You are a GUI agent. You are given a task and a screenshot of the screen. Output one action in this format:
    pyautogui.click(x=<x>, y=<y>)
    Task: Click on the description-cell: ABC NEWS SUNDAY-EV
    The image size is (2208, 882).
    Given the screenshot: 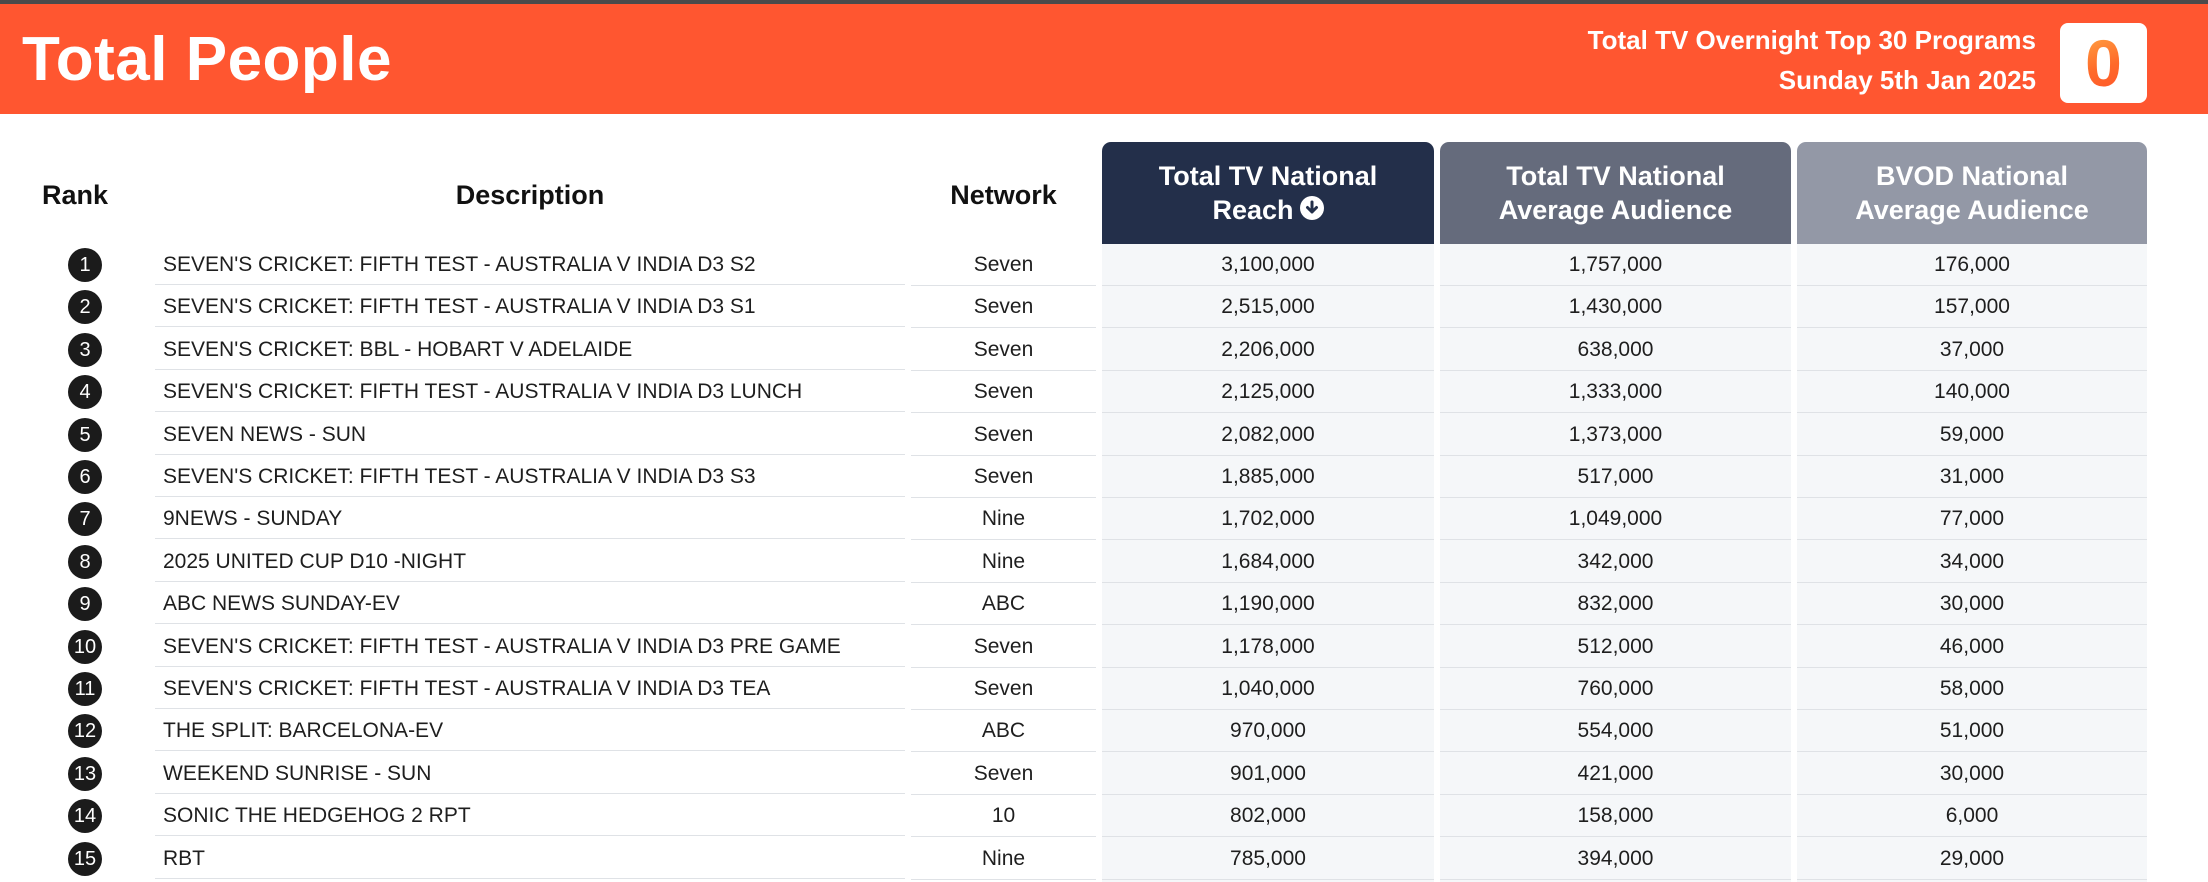 What is the action you would take?
    pyautogui.click(x=530, y=604)
    